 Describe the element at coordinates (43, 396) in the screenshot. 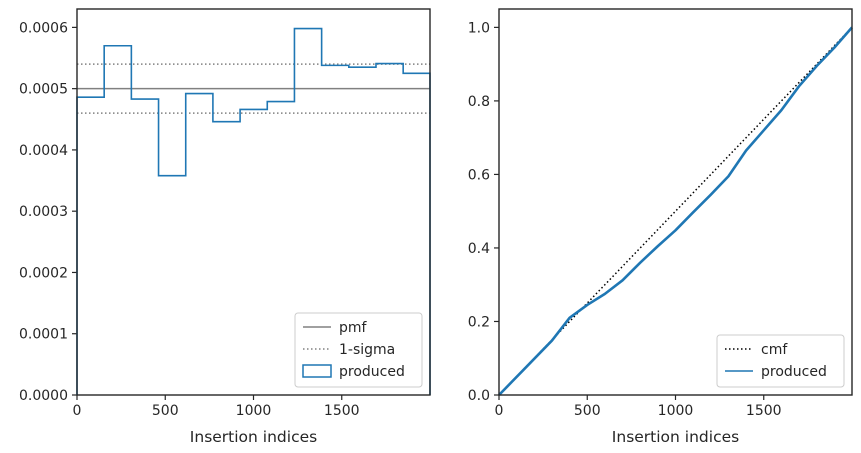

I see `y-tick-label: 0.0000` at that location.